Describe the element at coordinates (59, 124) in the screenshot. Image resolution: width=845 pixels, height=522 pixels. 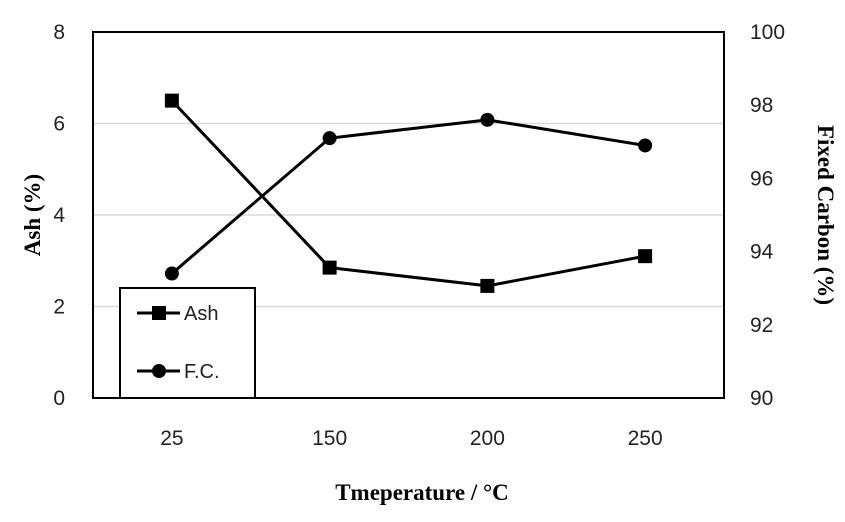
I see `y-left-tick-label: 6` at that location.